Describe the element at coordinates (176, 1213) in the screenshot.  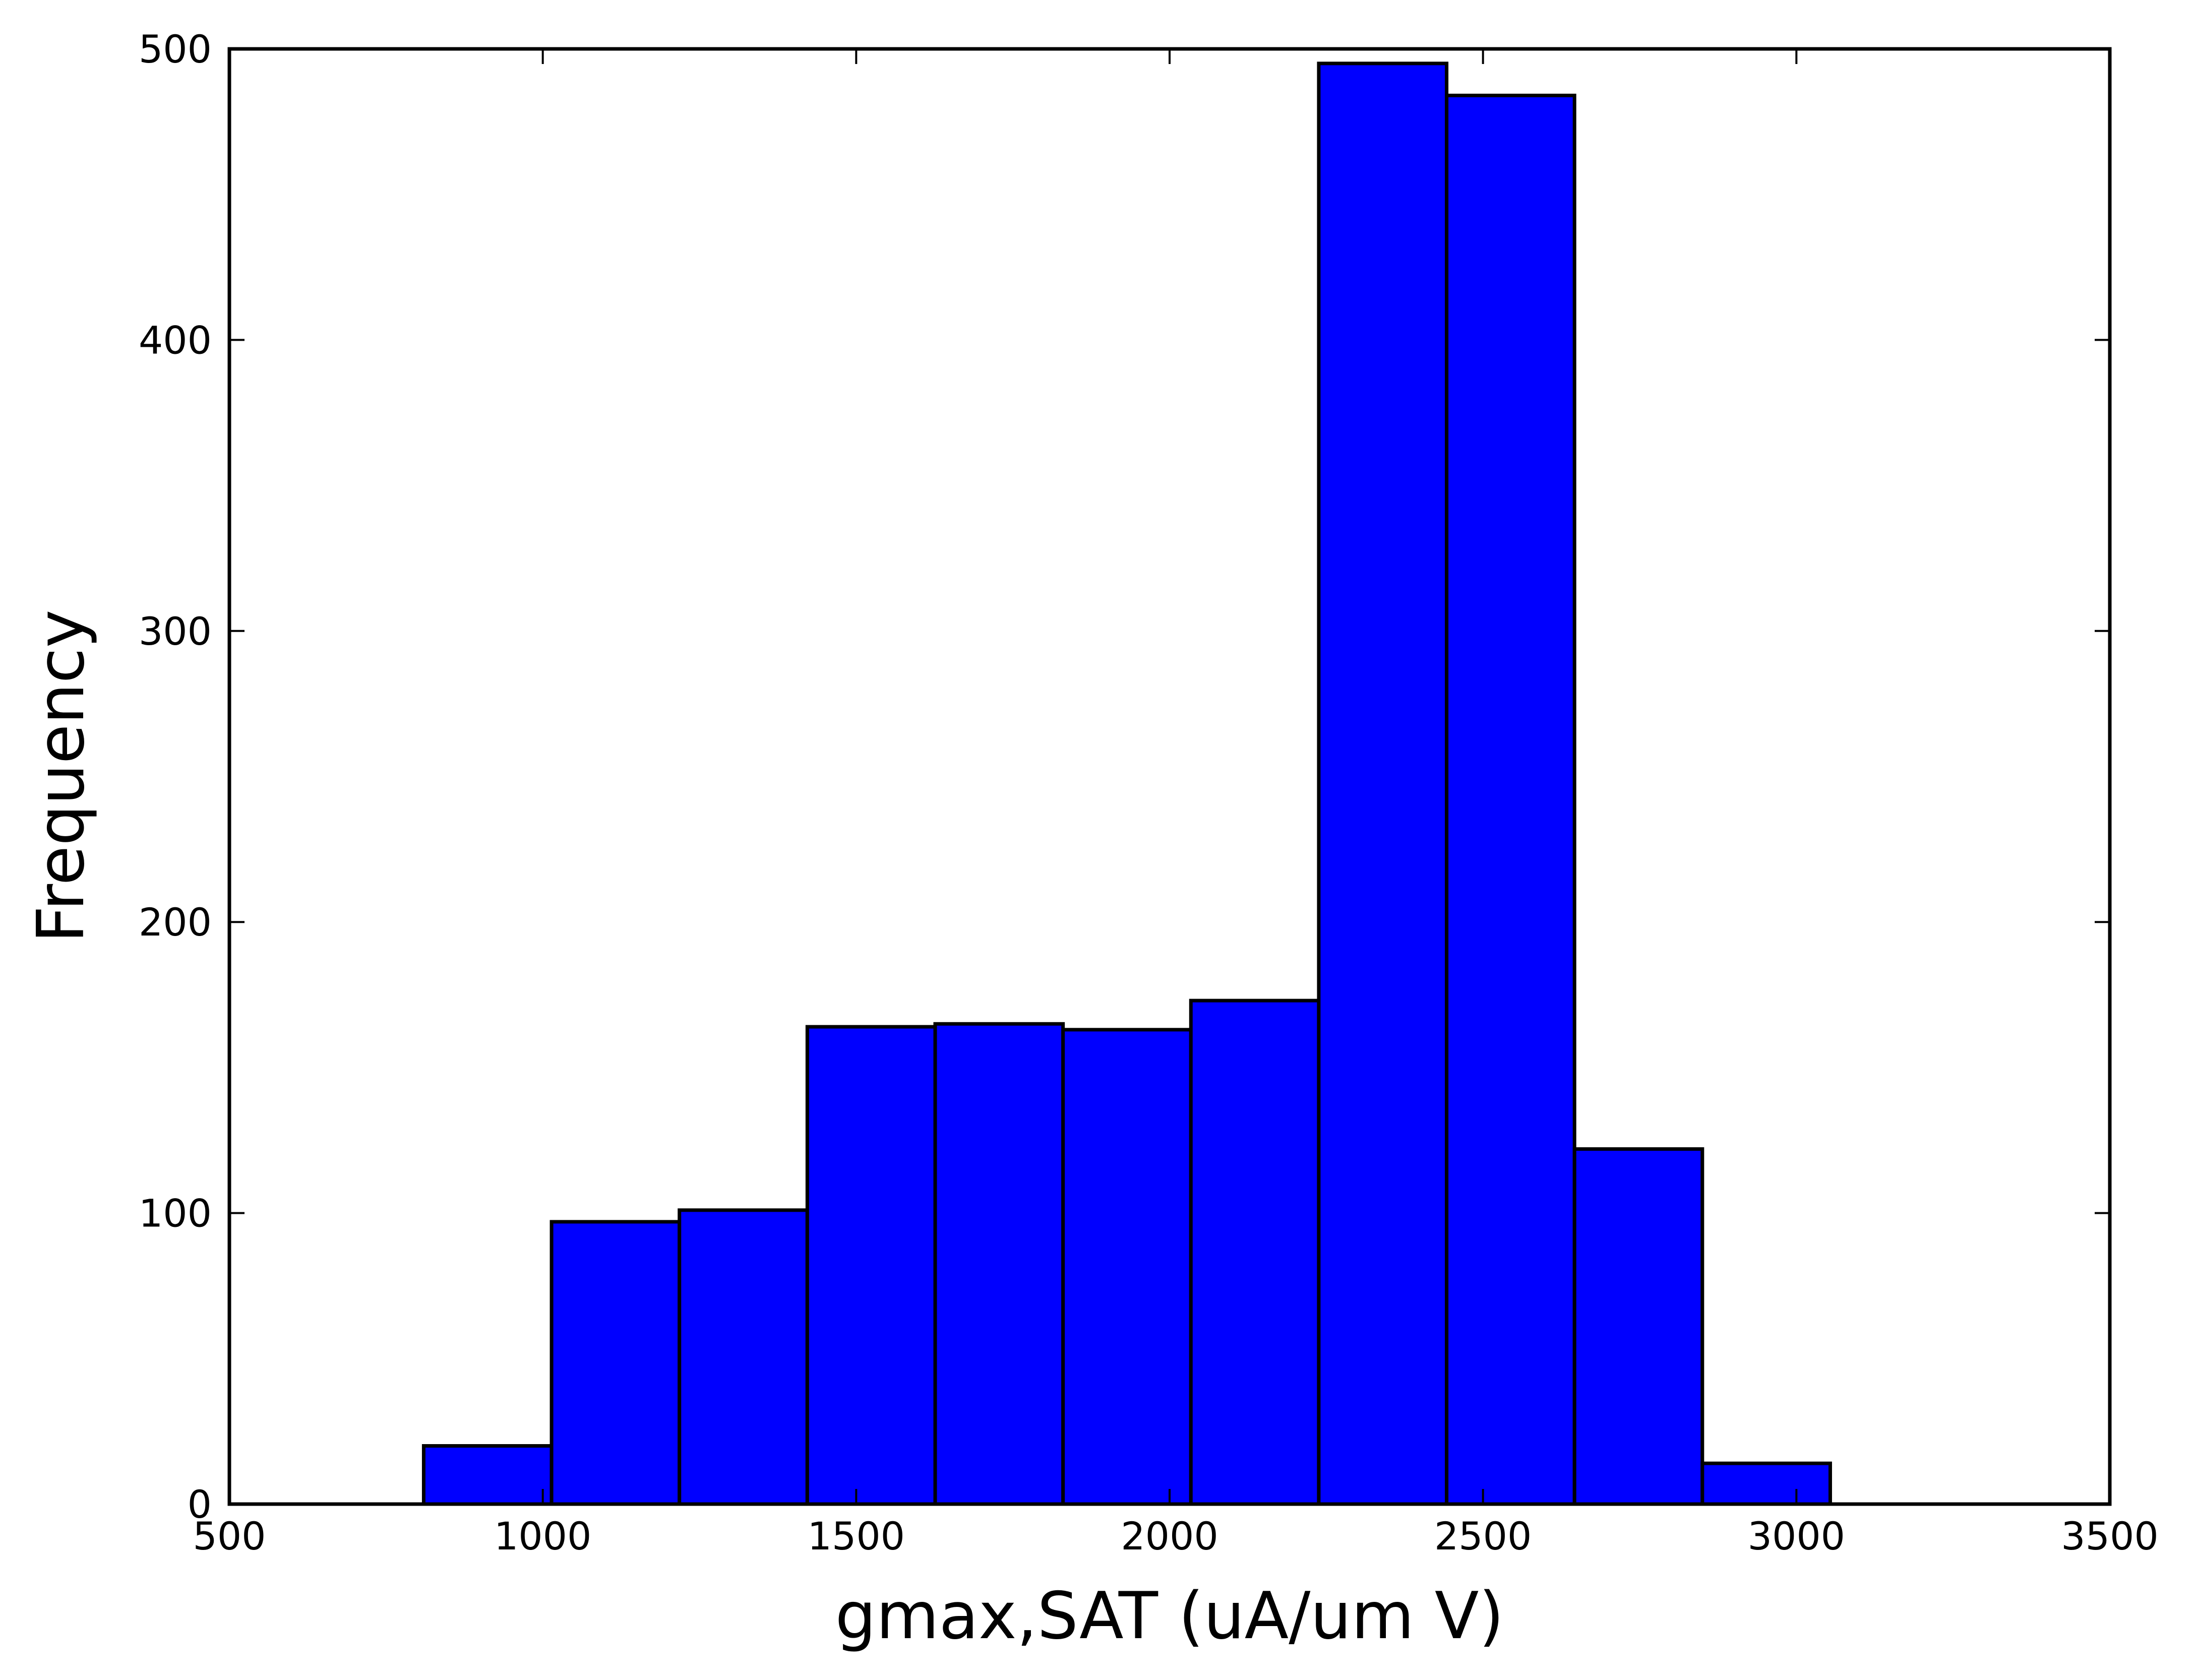
I see `y-tick-label-1: 100` at that location.